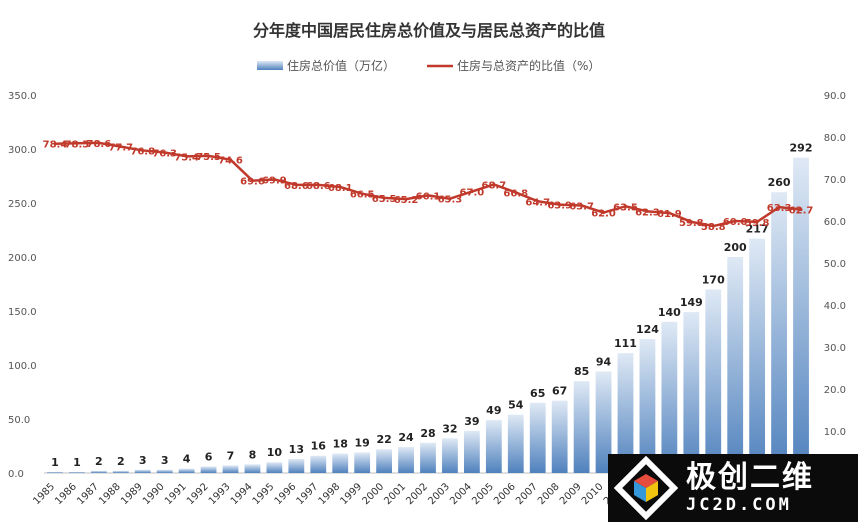  I want to click on line-value-label: 68.6, so click(318, 186).